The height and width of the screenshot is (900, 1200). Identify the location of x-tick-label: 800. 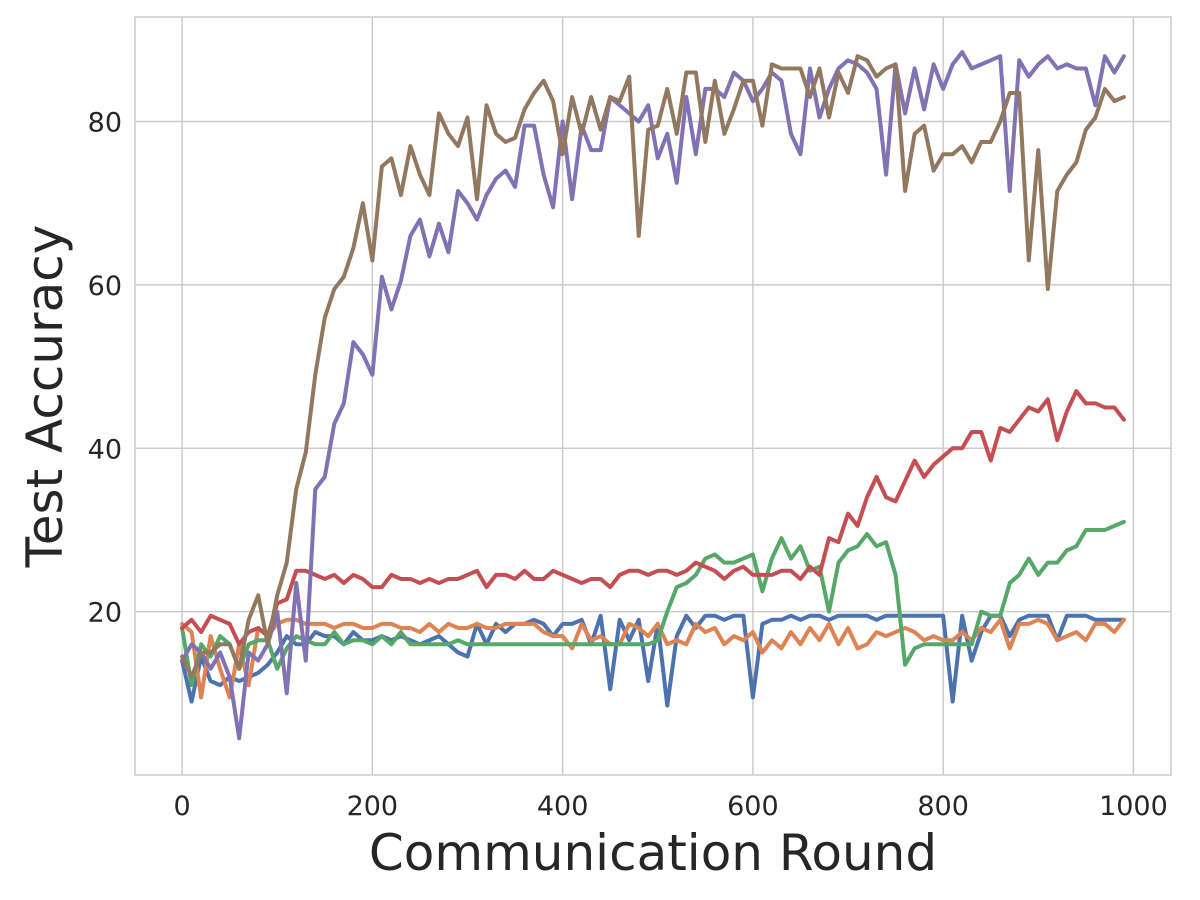
(943, 806).